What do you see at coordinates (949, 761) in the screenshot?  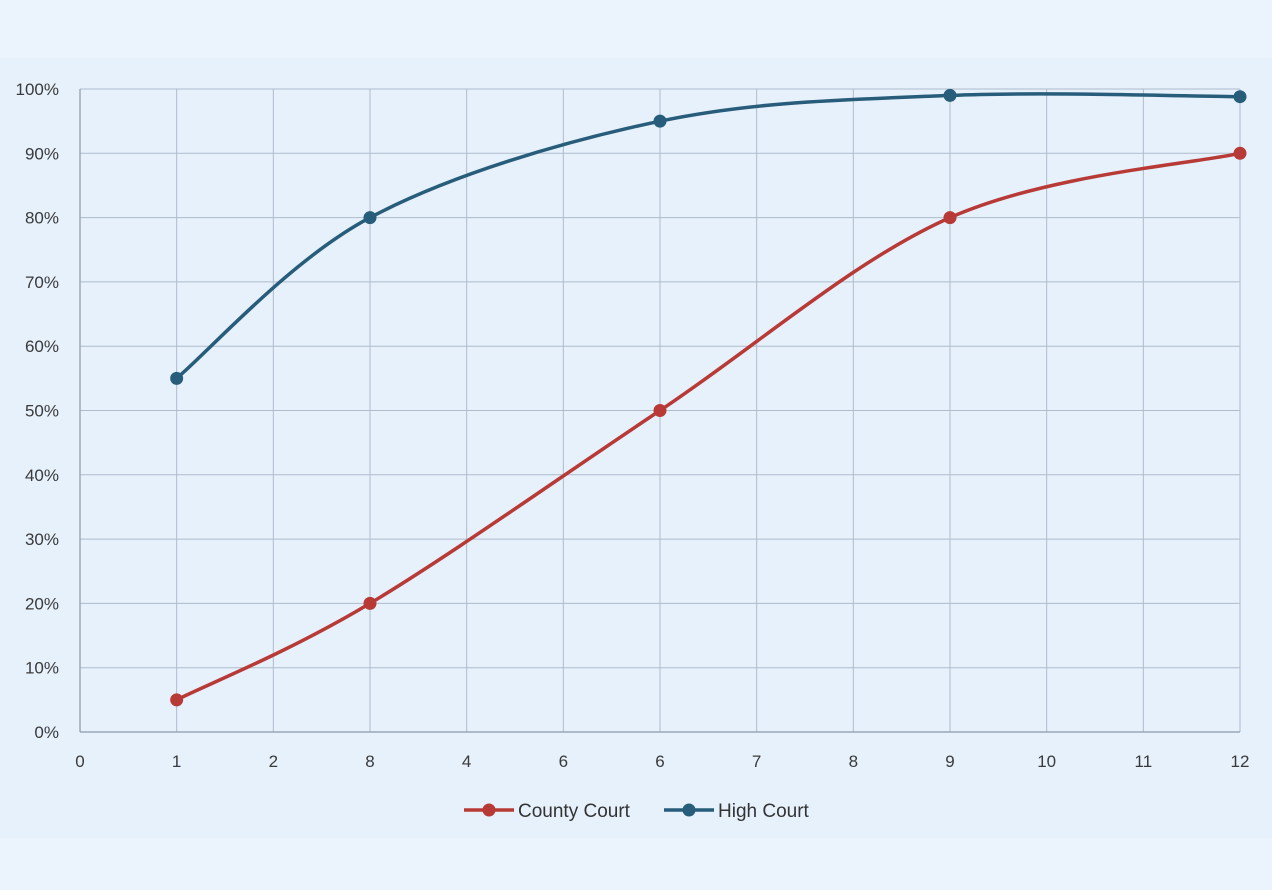 I see `x-tick-label: 9` at bounding box center [949, 761].